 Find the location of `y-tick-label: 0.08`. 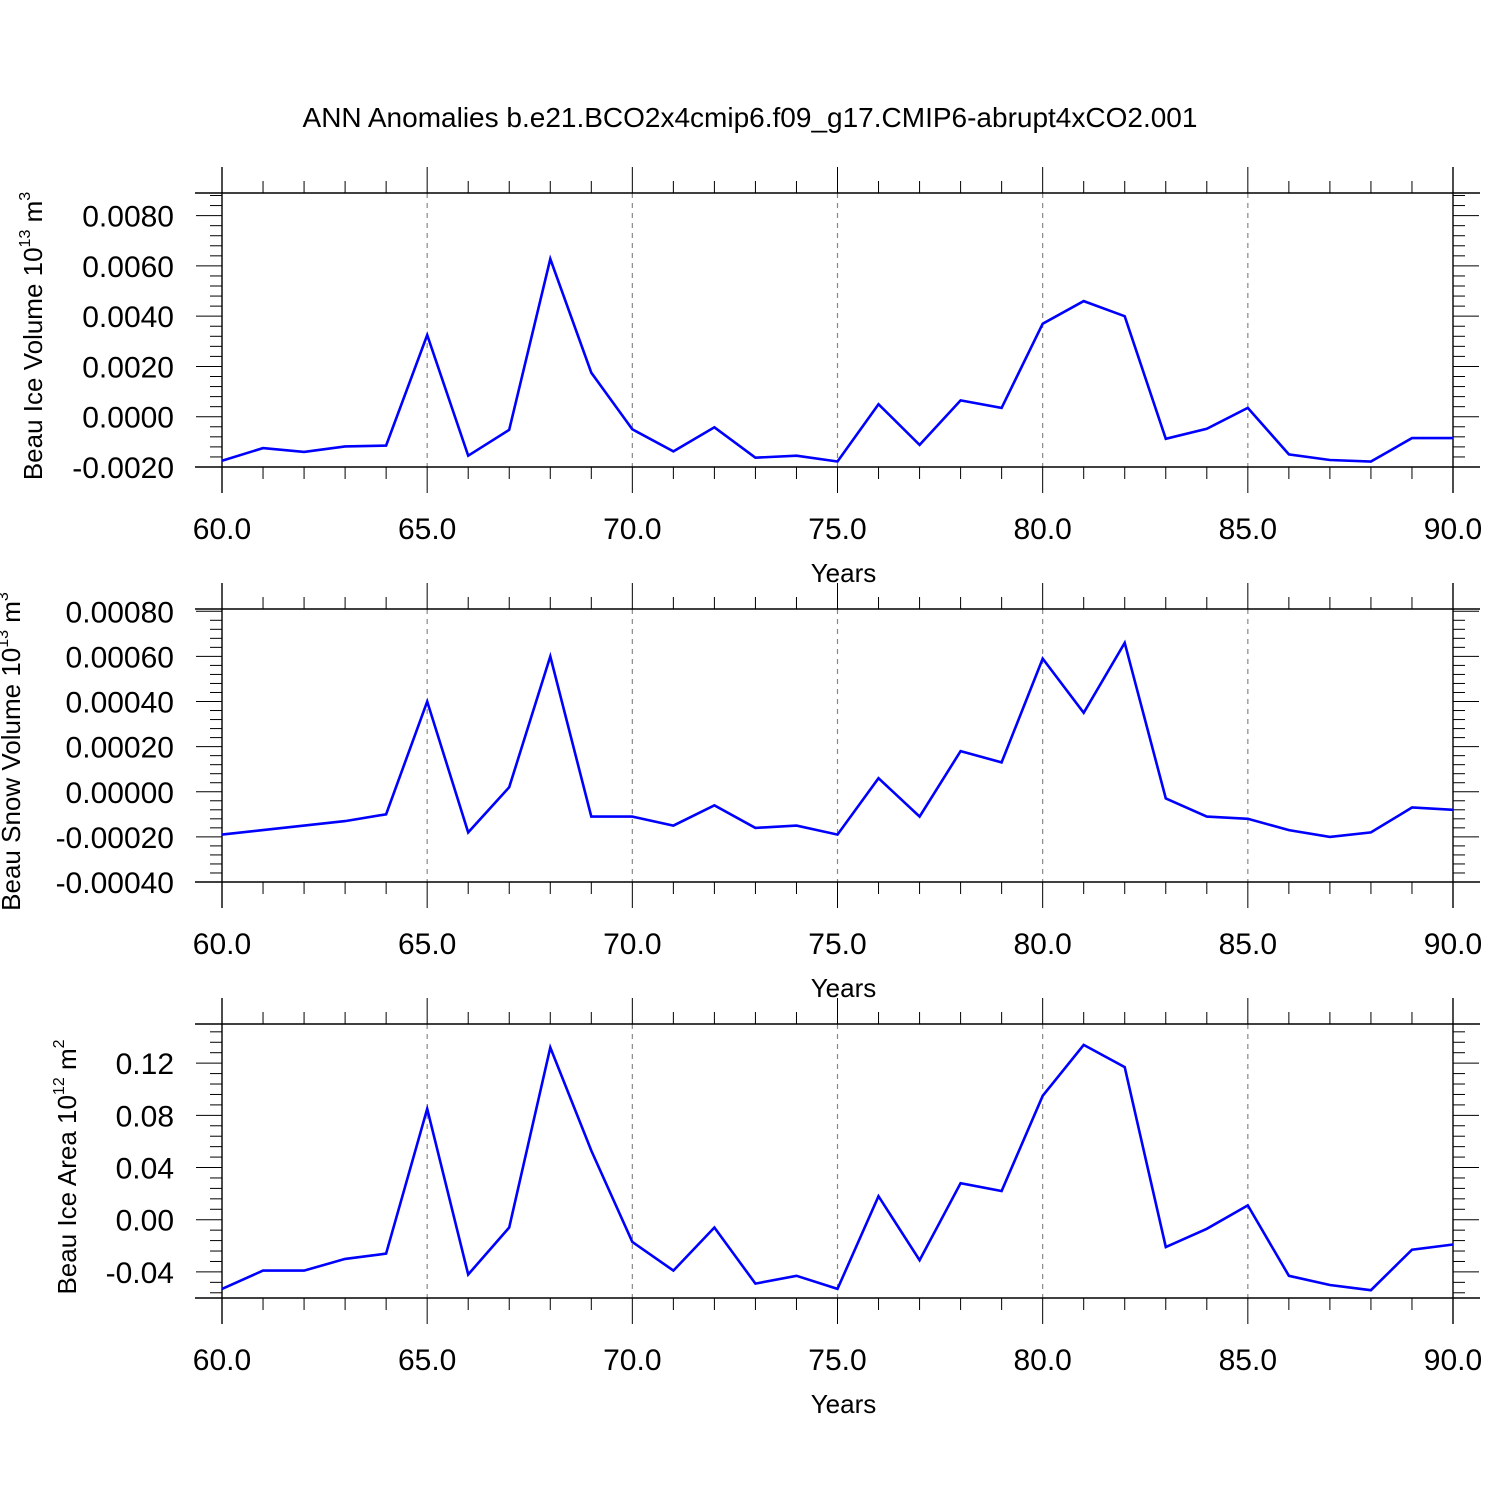

y-tick-label: 0.08 is located at coordinates (145, 1116).